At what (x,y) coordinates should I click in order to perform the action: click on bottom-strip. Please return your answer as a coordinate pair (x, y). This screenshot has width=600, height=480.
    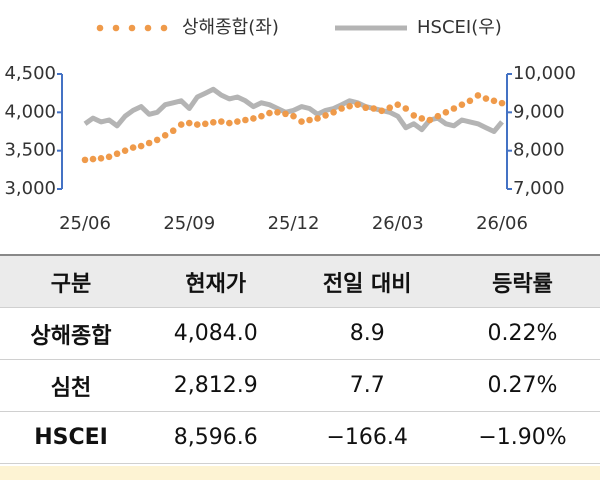
    Looking at the image, I should click on (300, 473).